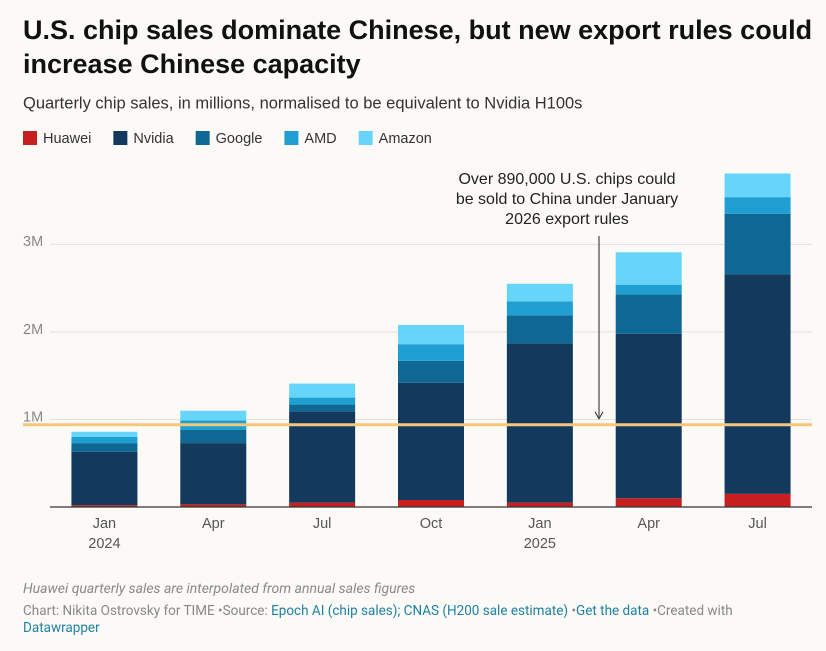  I want to click on annotation-arrowhead, so click(599, 415).